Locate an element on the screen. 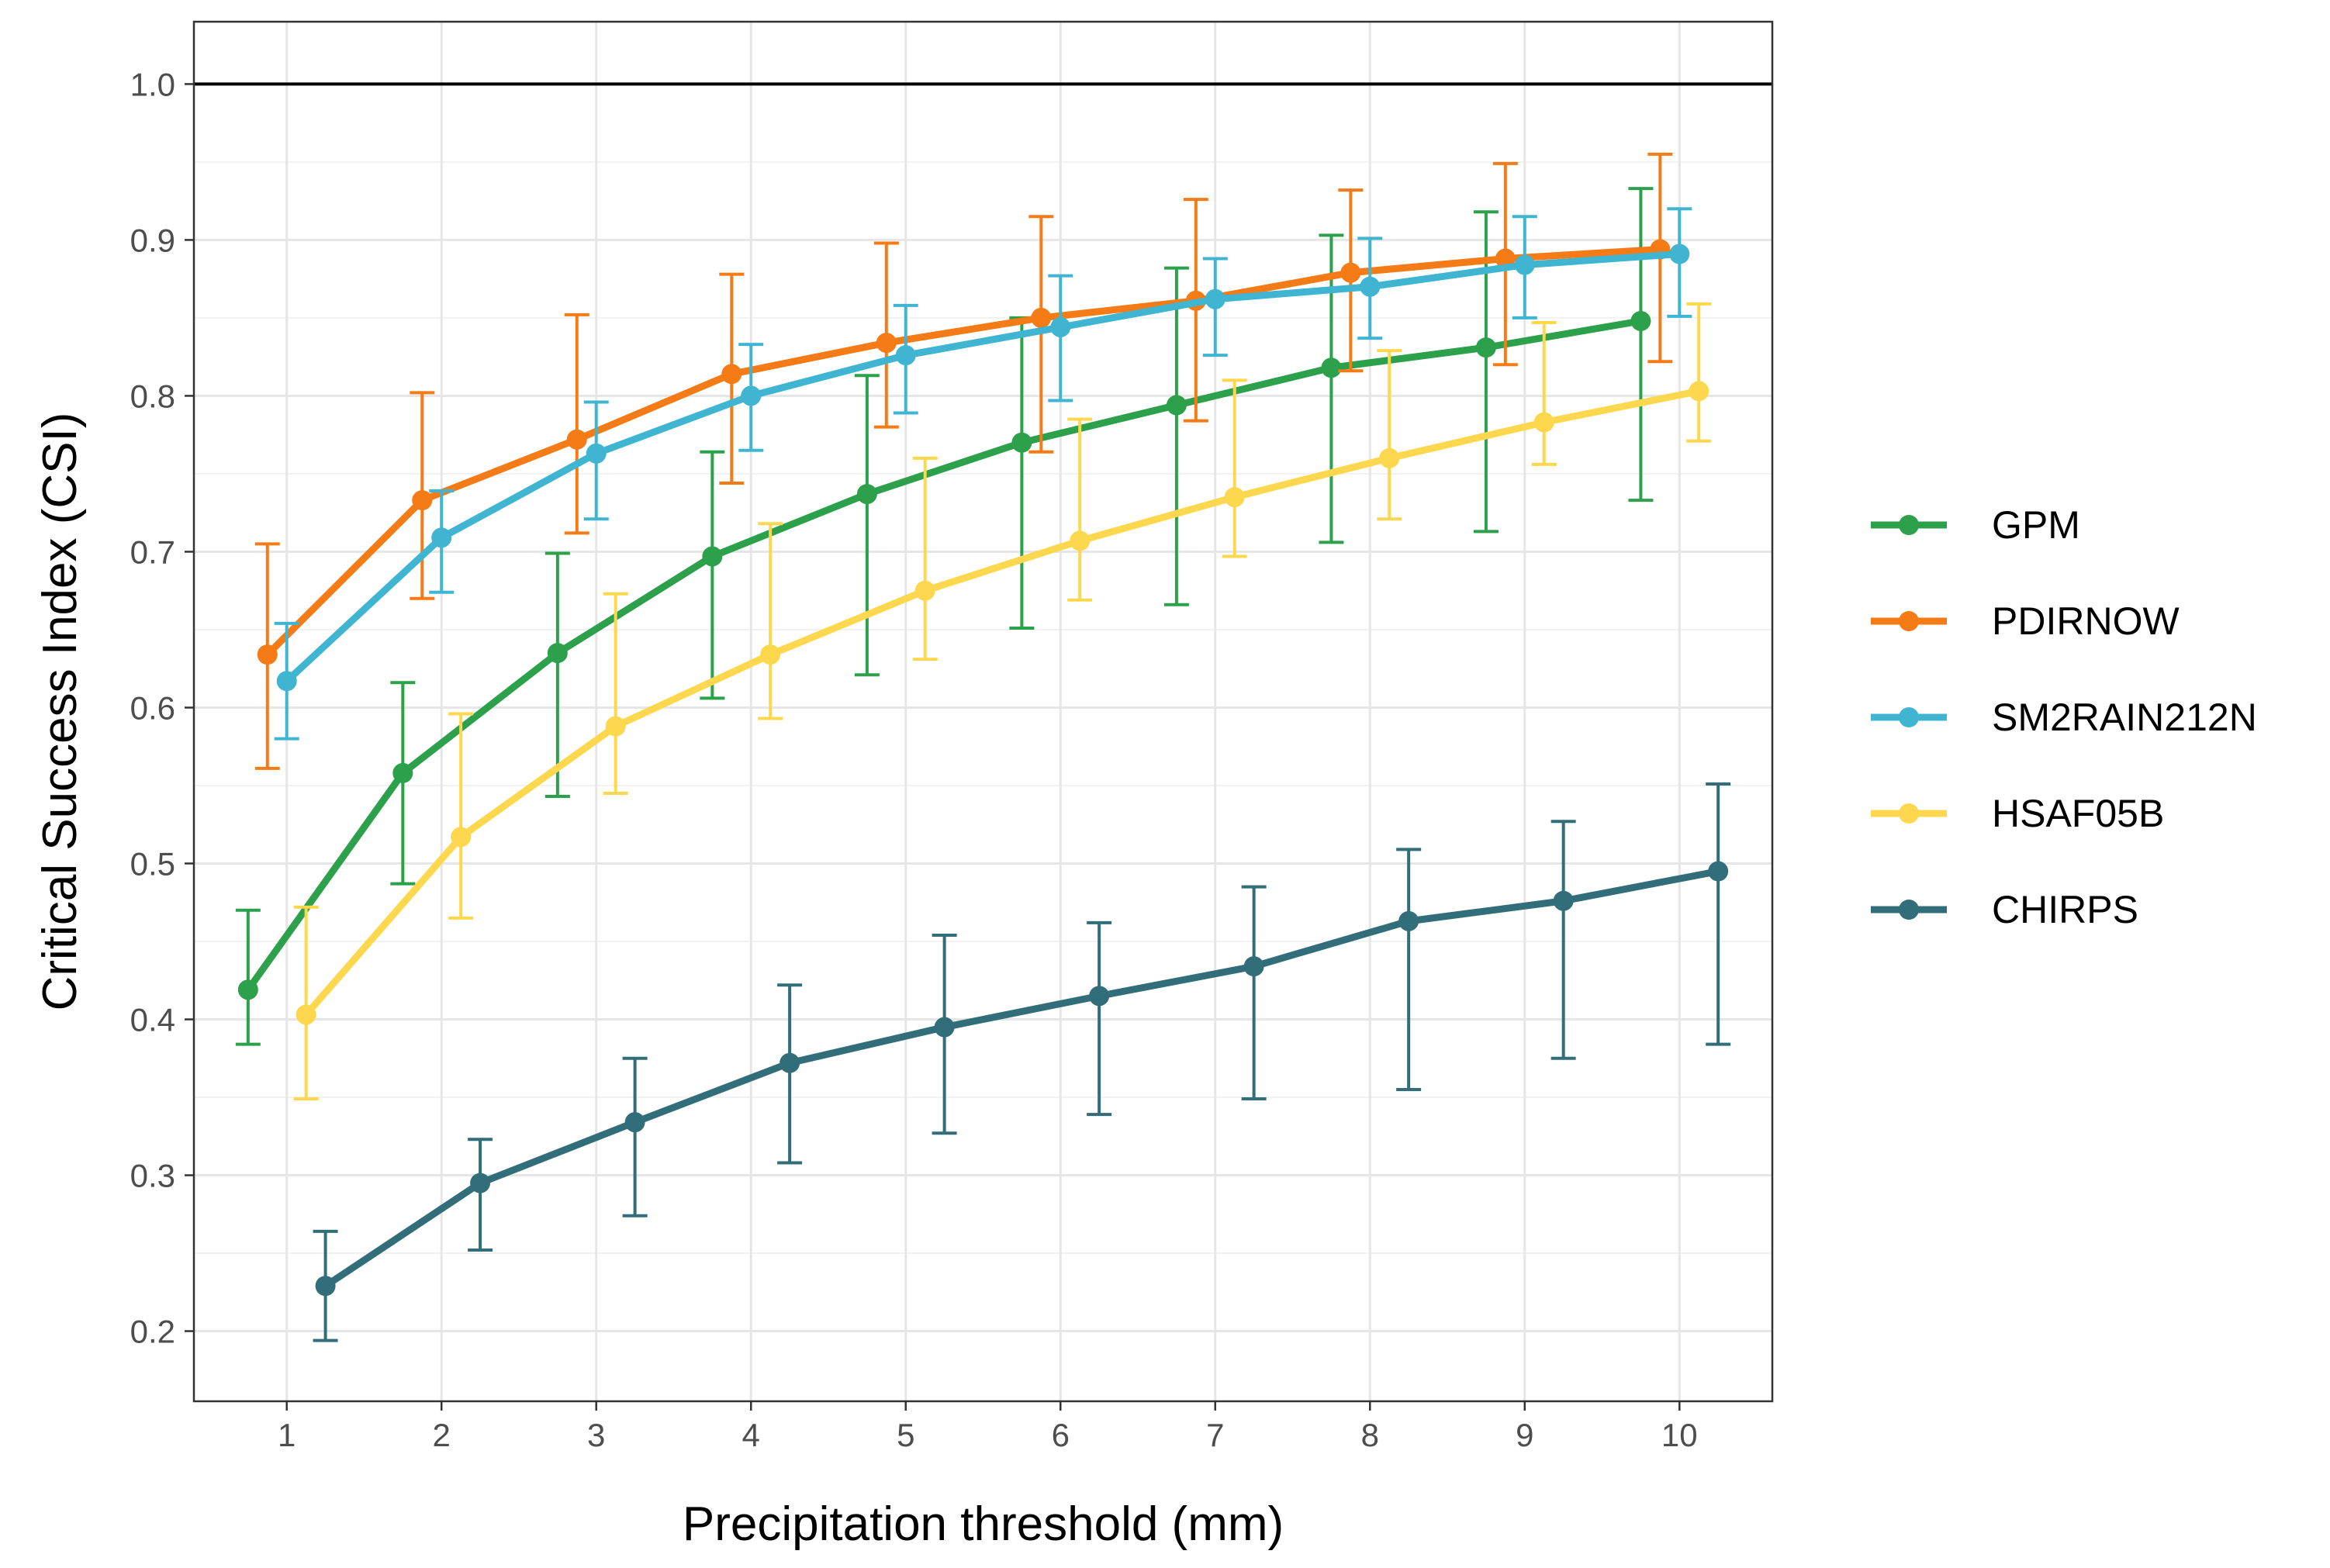 The image size is (2330, 1568). y-tick-label: 0.4 is located at coordinates (152, 1020).